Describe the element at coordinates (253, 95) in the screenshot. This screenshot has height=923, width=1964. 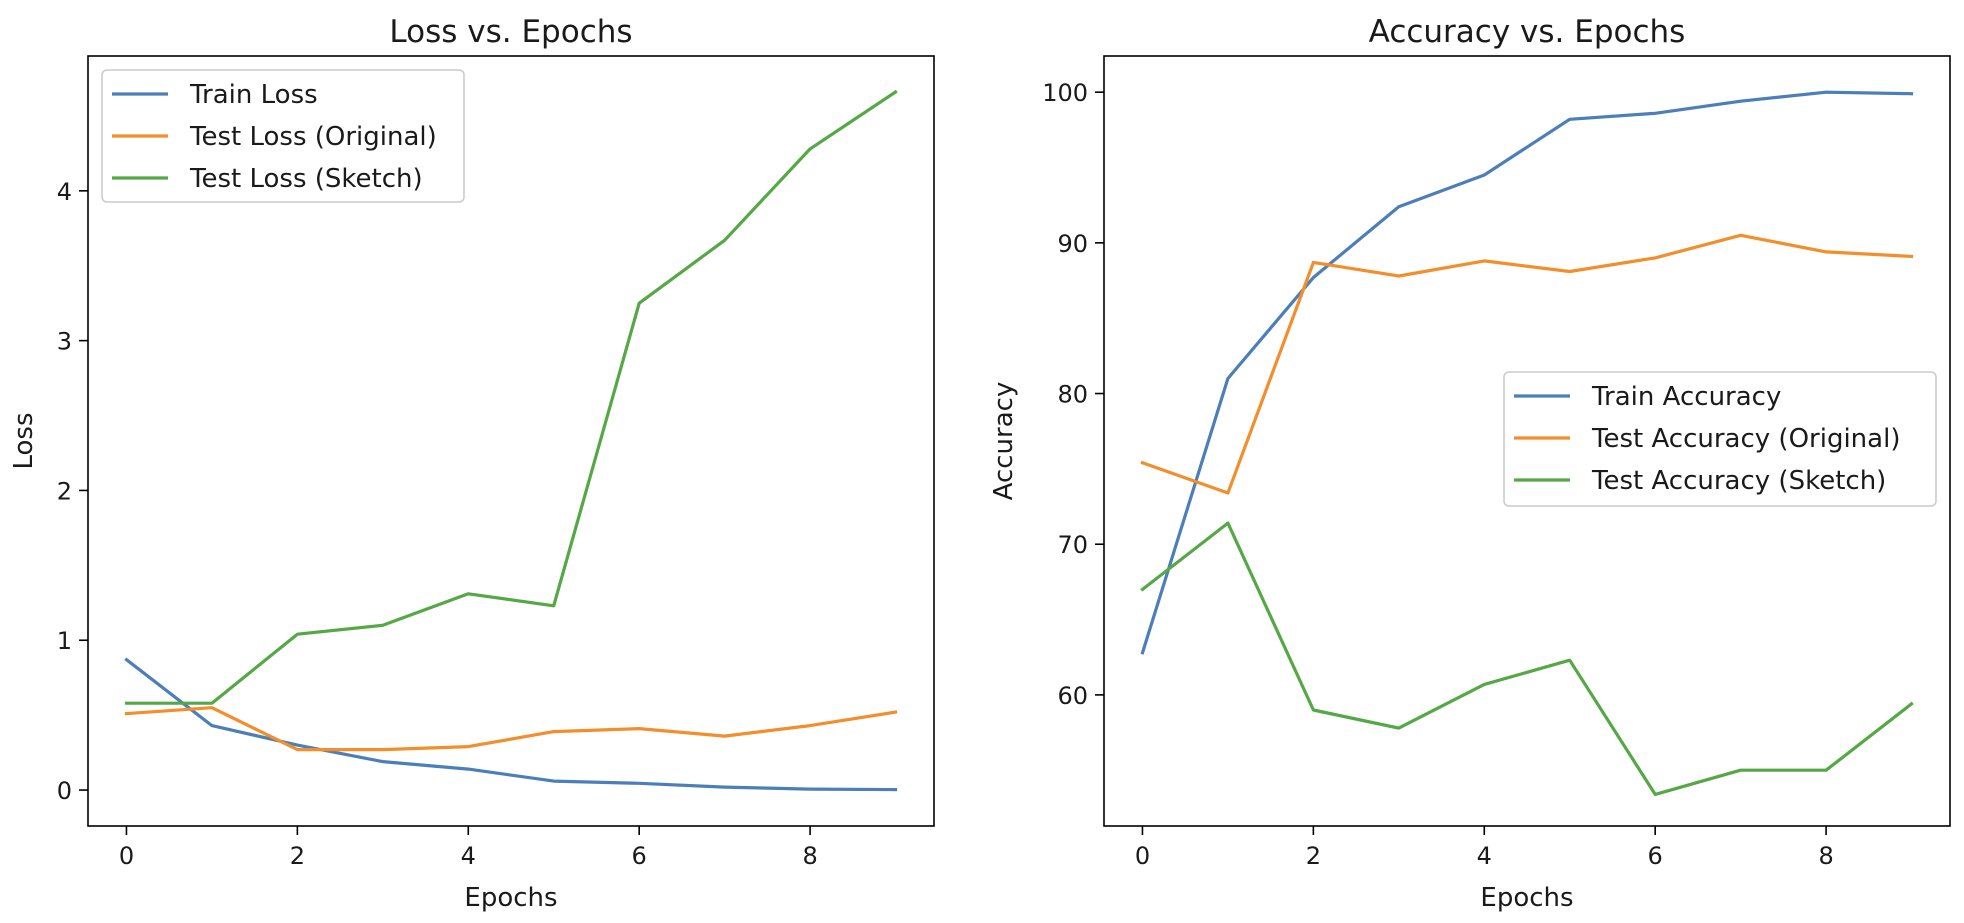
I see `legend-label: Train Loss` at that location.